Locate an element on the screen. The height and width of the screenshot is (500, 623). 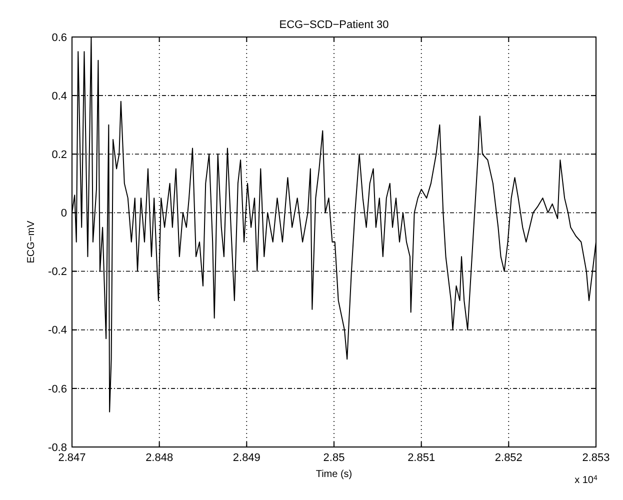
x-tick-label: 2.85 is located at coordinates (334, 458).